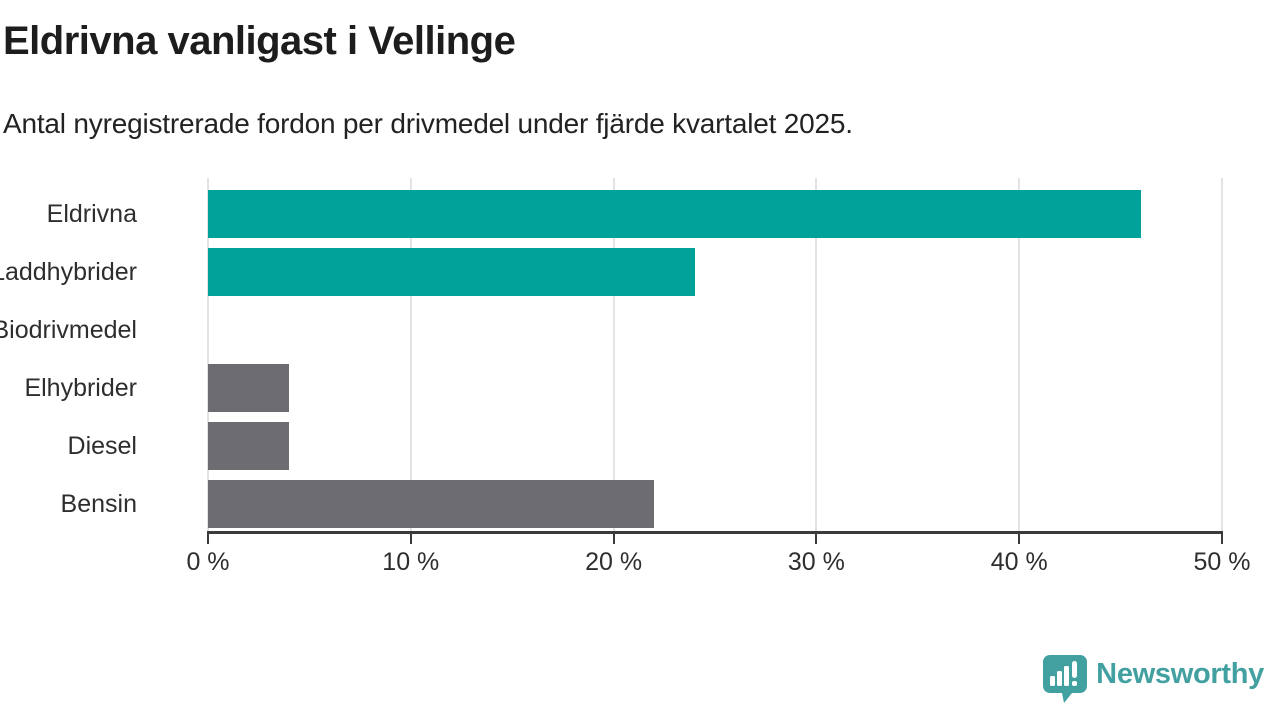 This screenshot has height=720, width=1280. Describe the element at coordinates (674, 214) in the screenshot. I see `bar-eldrivna` at that location.